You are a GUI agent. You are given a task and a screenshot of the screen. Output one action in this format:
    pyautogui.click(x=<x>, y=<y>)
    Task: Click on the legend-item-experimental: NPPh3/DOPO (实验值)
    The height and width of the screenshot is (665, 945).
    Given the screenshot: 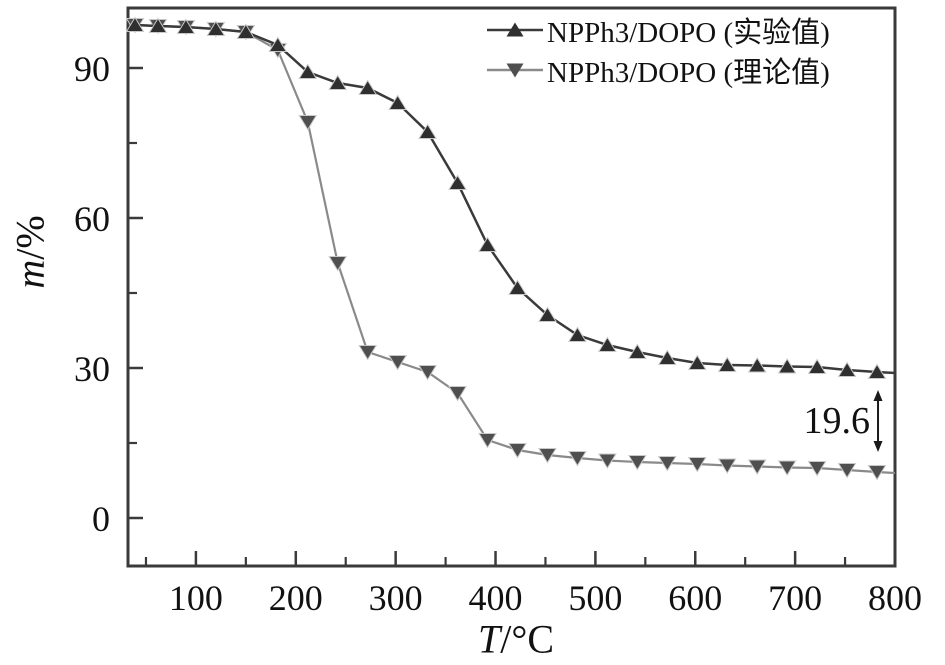 What is the action you would take?
    pyautogui.click(x=658, y=30)
    